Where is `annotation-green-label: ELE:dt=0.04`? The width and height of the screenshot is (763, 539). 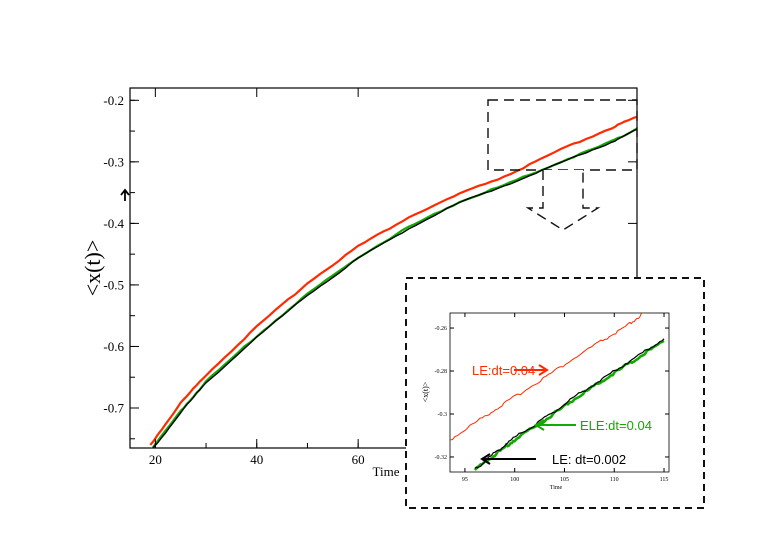
annotation-green-label: ELE:dt=0.04 is located at coordinates (616, 425).